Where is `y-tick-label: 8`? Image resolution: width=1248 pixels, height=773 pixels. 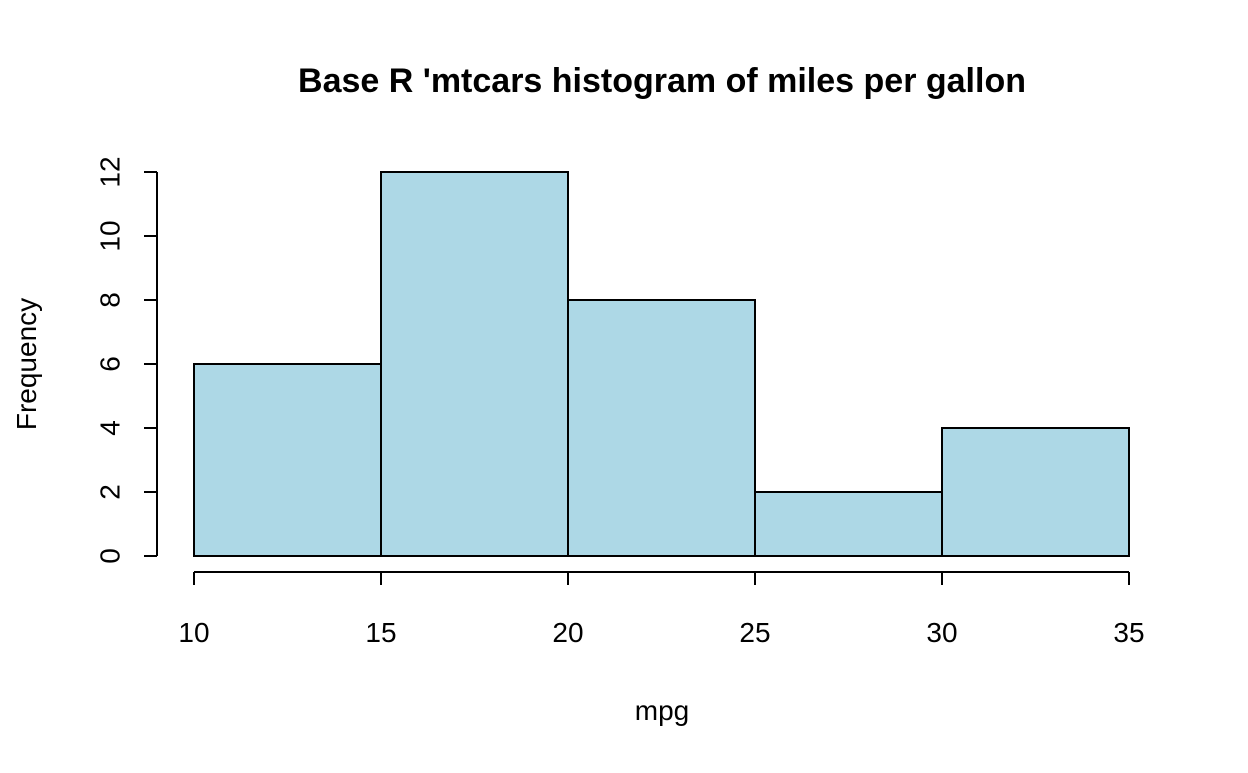
y-tick-label: 8 is located at coordinates (110, 300).